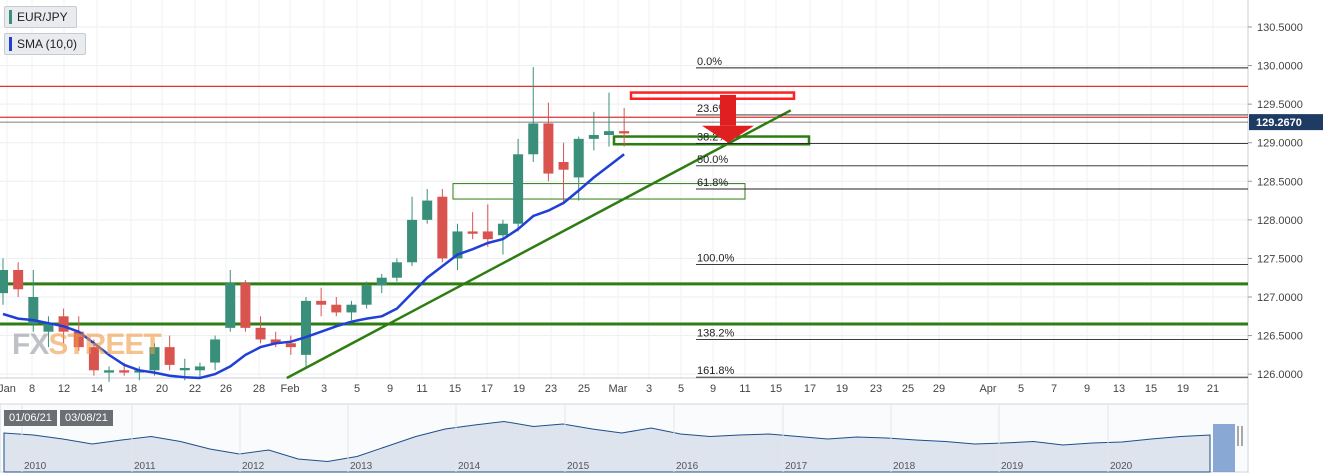 This screenshot has width=1323, height=473. Describe the element at coordinates (469, 466) in the screenshot. I see `navigator-year-label: 2014` at that location.